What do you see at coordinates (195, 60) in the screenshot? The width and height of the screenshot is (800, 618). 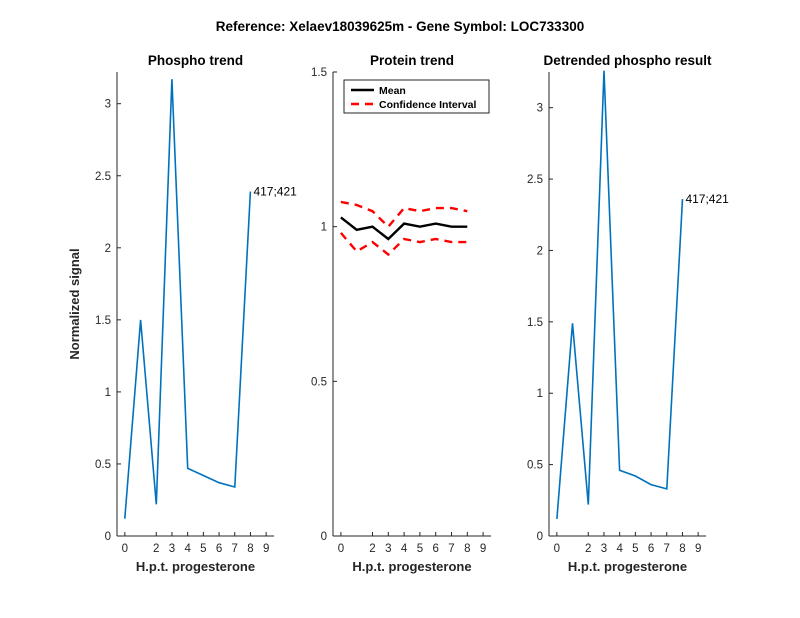 I see `subplot-1-title: Phospho trend` at bounding box center [195, 60].